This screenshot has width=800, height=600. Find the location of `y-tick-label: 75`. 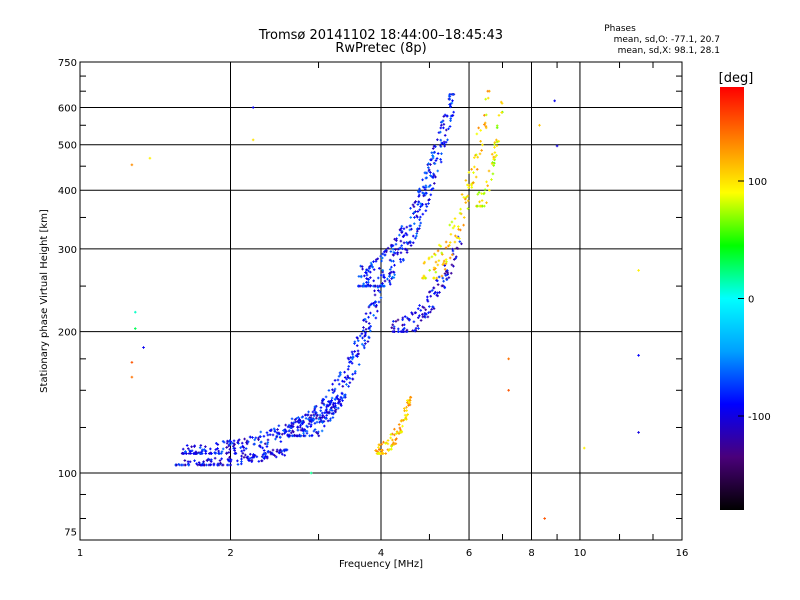

y-tick-label: 75 is located at coordinates (70, 533).